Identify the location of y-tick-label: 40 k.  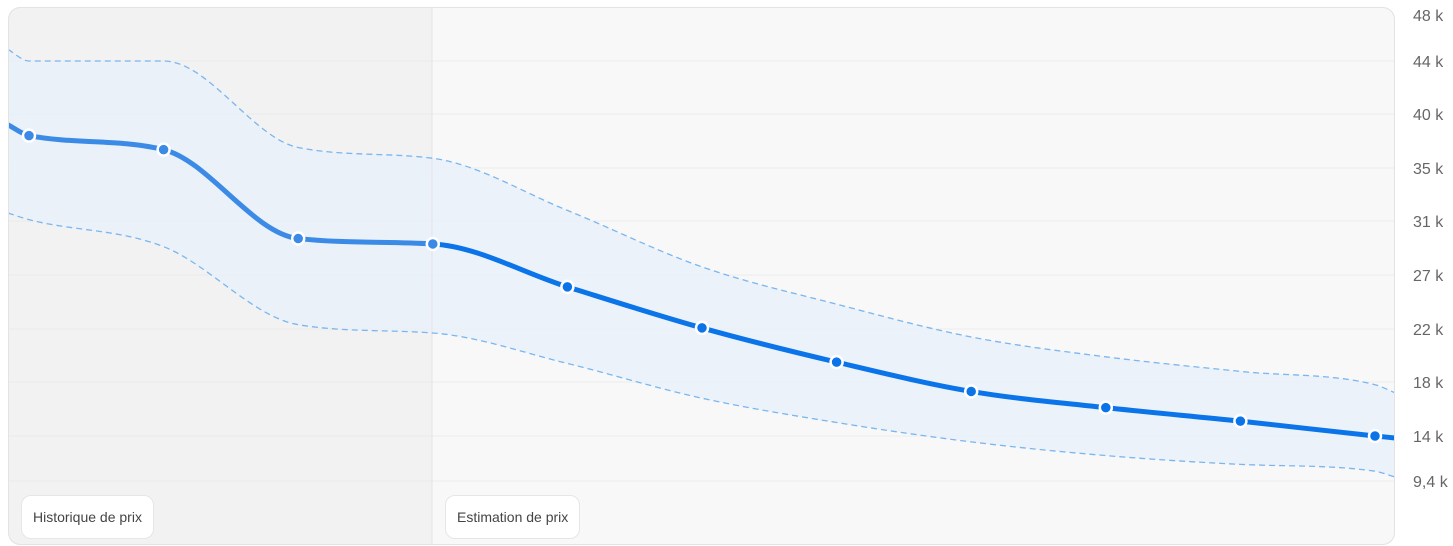
(1428, 115).